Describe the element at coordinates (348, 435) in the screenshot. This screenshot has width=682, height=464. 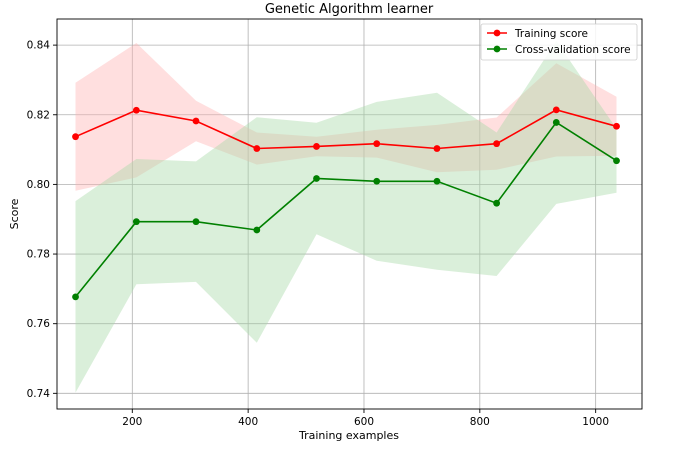
I see `x-axis-label: Training examples` at that location.